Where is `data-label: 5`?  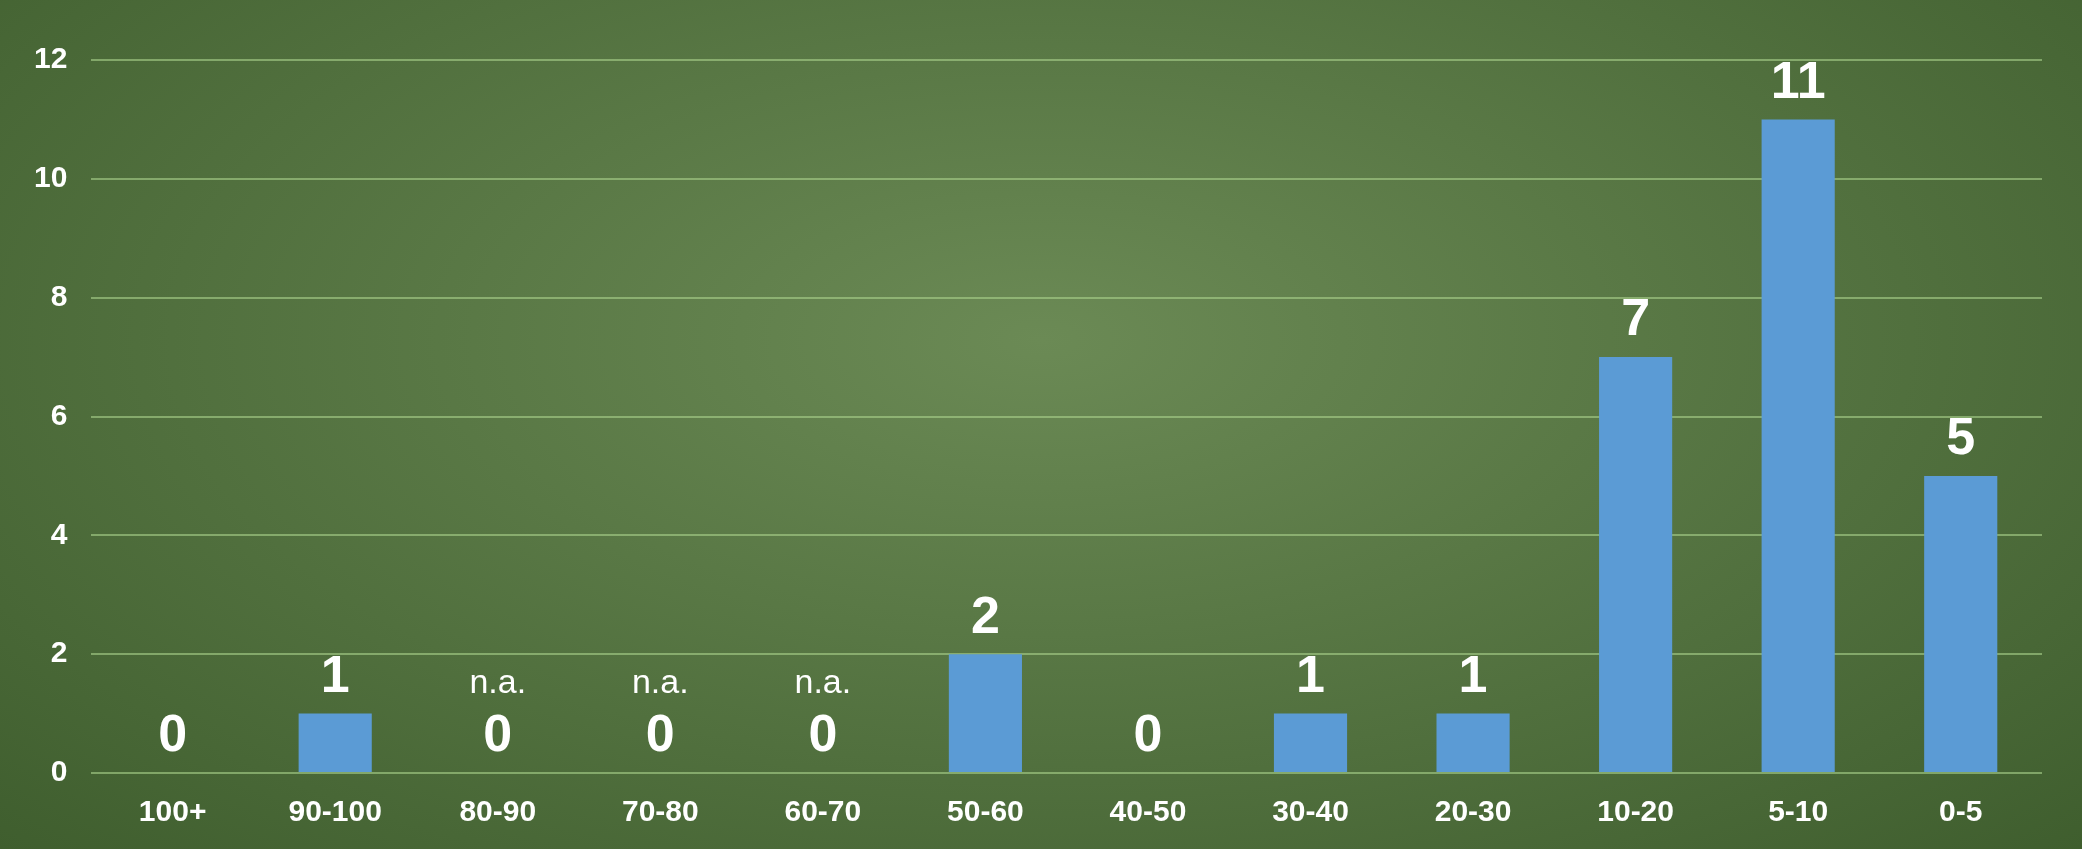 data-label: 5 is located at coordinates (1961, 436).